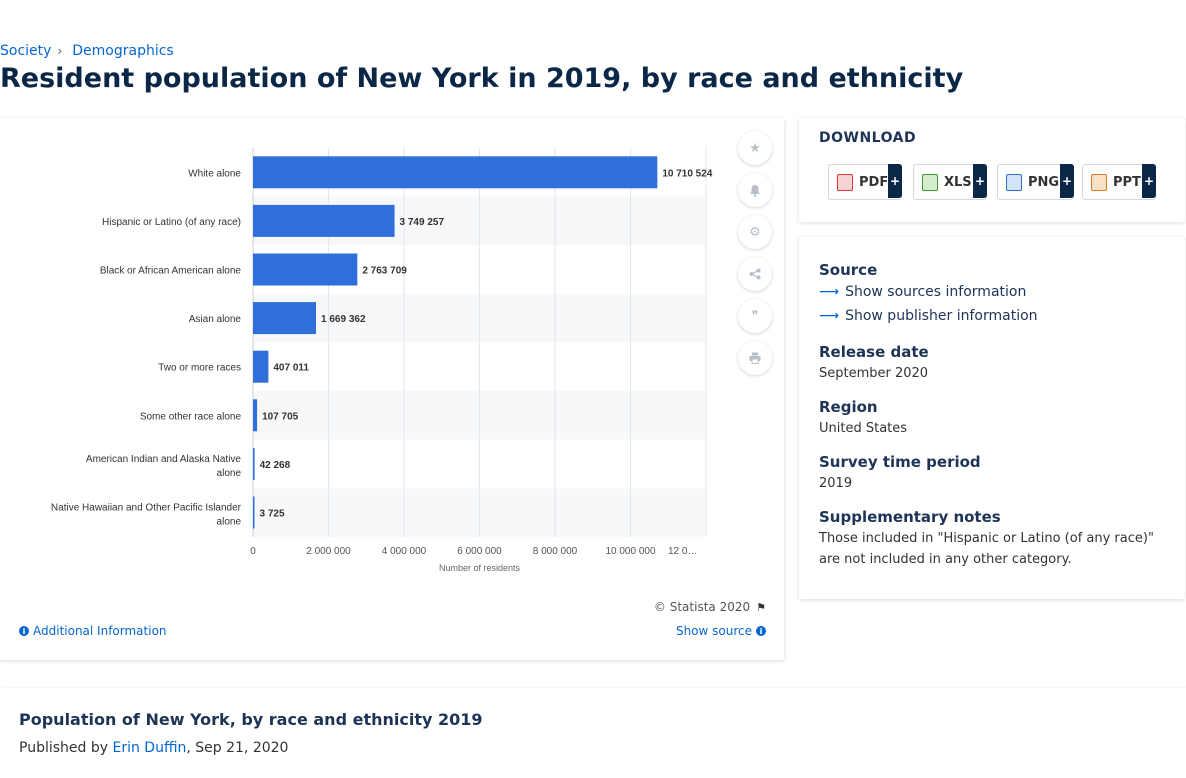 This screenshot has height=778, width=1186. Describe the element at coordinates (1099, 182) in the screenshot. I see `ppt-file-icon` at that location.